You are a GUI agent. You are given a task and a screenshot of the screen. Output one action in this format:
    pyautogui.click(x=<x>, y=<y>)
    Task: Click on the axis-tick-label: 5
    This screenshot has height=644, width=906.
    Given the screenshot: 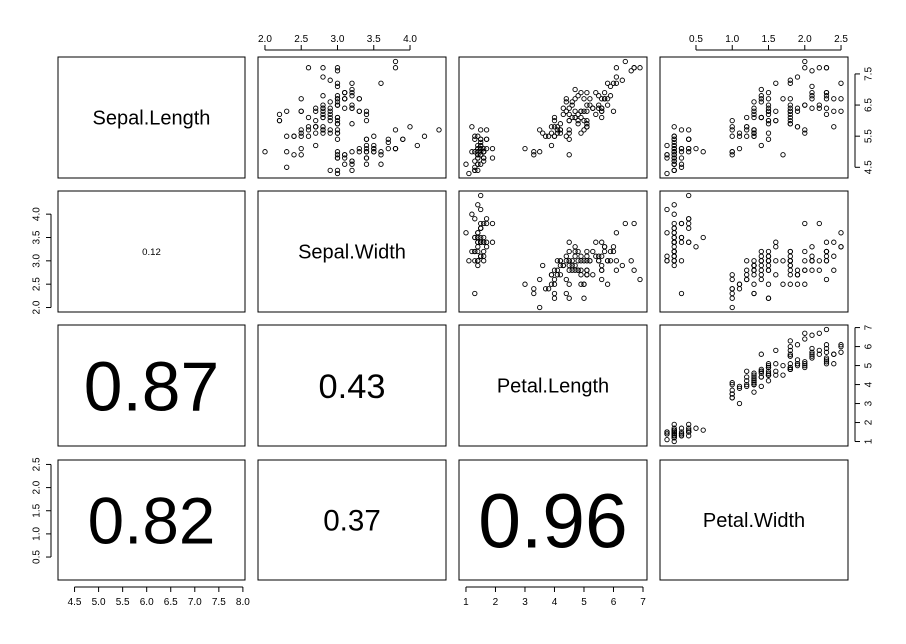 What is the action you would take?
    pyautogui.click(x=869, y=365)
    